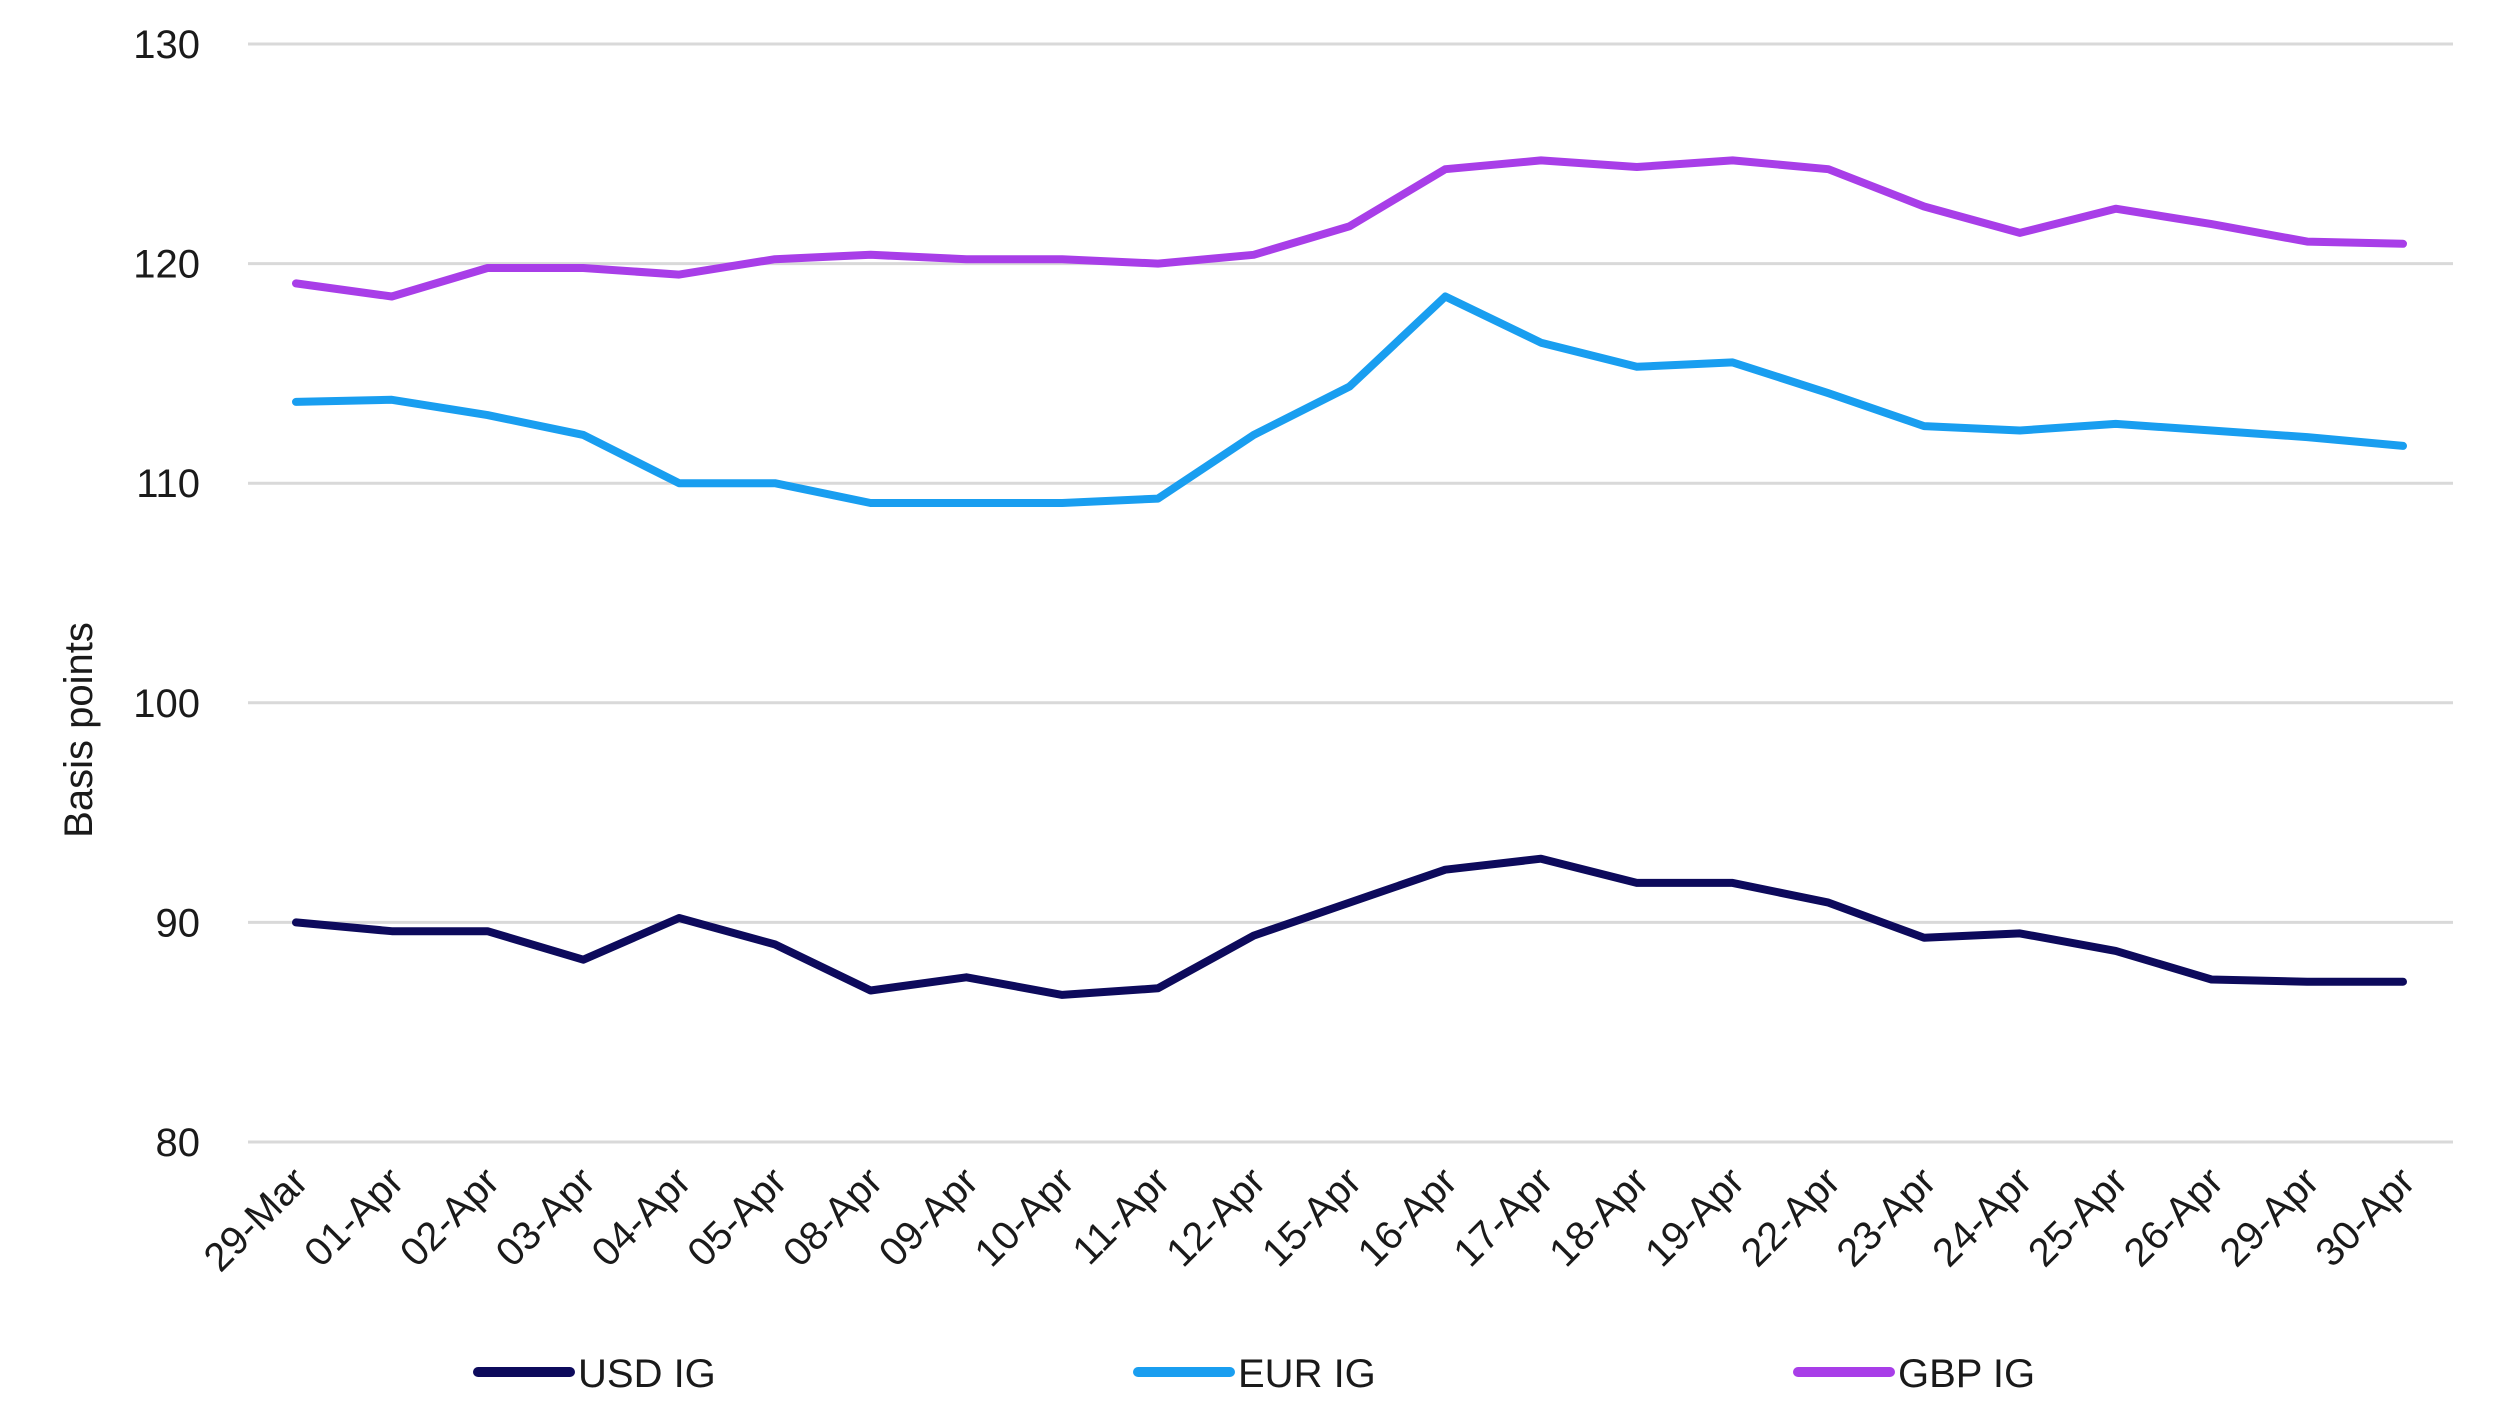 This screenshot has width=2496, height=1404. What do you see at coordinates (1408, 1217) in the screenshot?
I see `x-tick-label: 16-Apr` at bounding box center [1408, 1217].